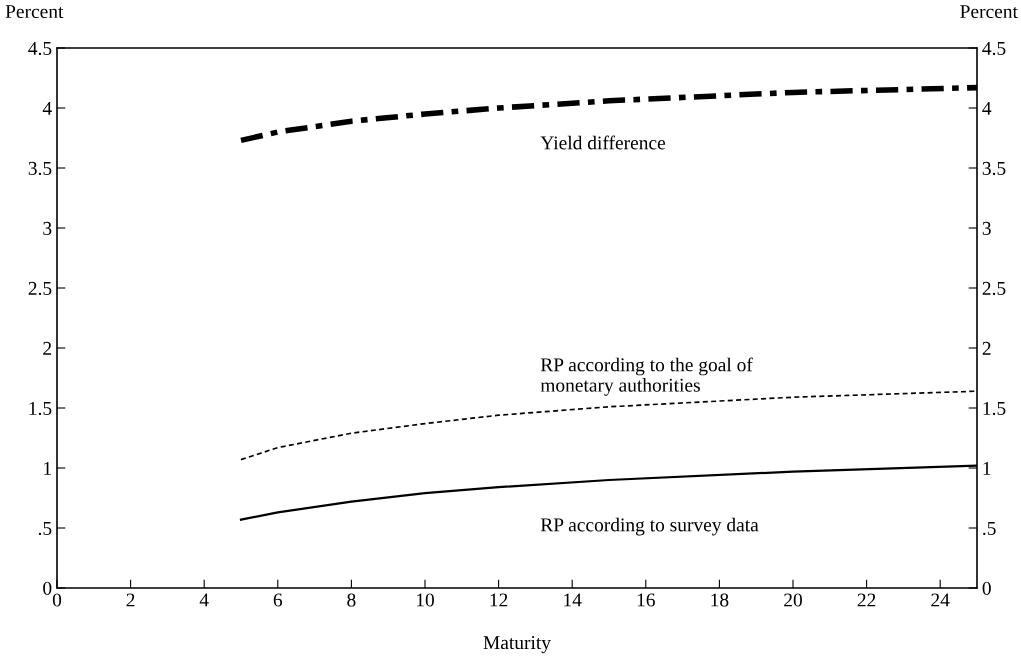 Image resolution: width=1021 pixels, height=665 pixels. What do you see at coordinates (517, 645) in the screenshot?
I see `x-axis-title: Maturity` at bounding box center [517, 645].